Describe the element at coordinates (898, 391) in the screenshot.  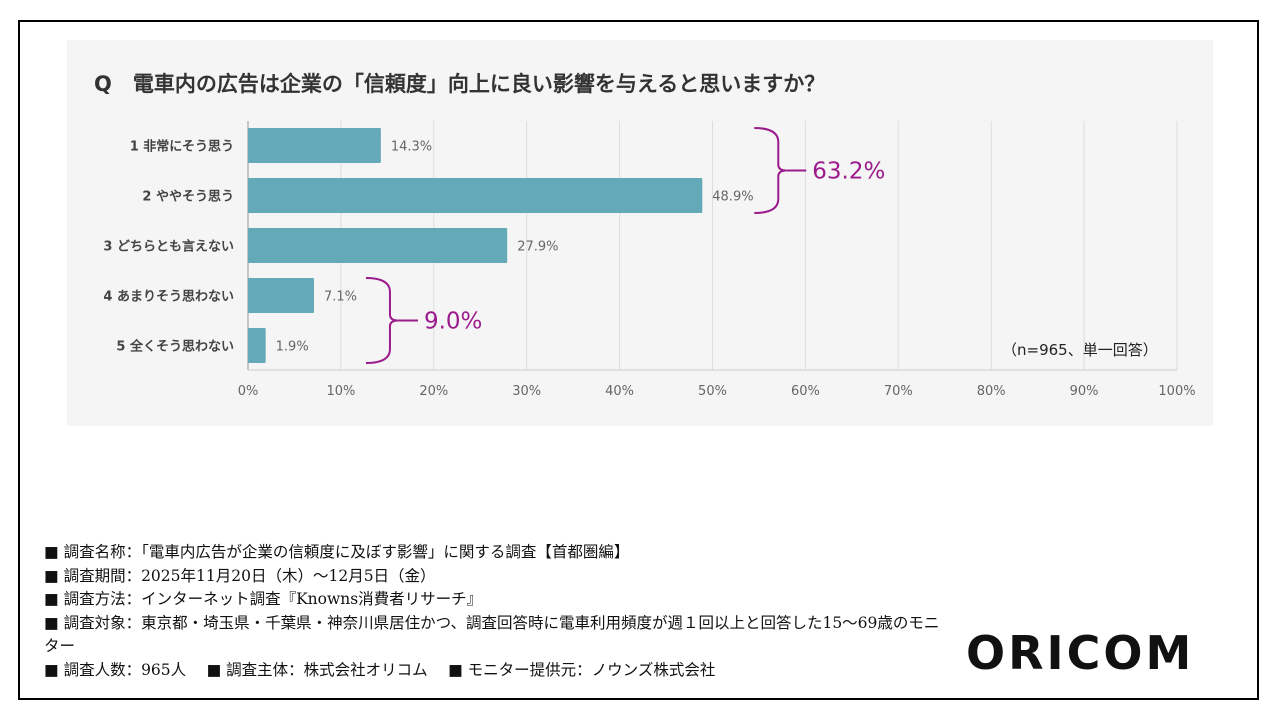
I see `x-tick-label: 70%` at that location.